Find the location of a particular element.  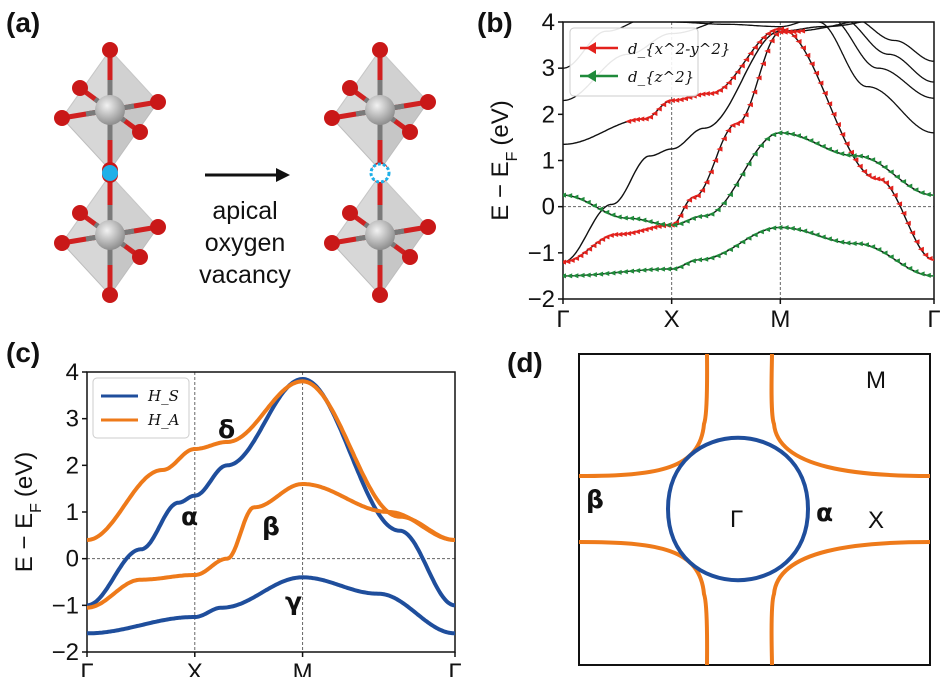

metal-atom-icon is located at coordinates (110, 110).